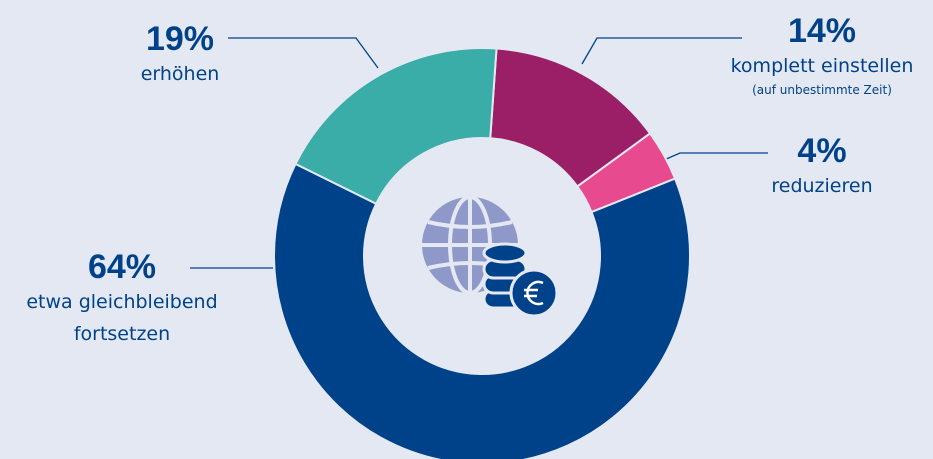 The width and height of the screenshot is (933, 459). I want to click on slice, so click(396, 126).